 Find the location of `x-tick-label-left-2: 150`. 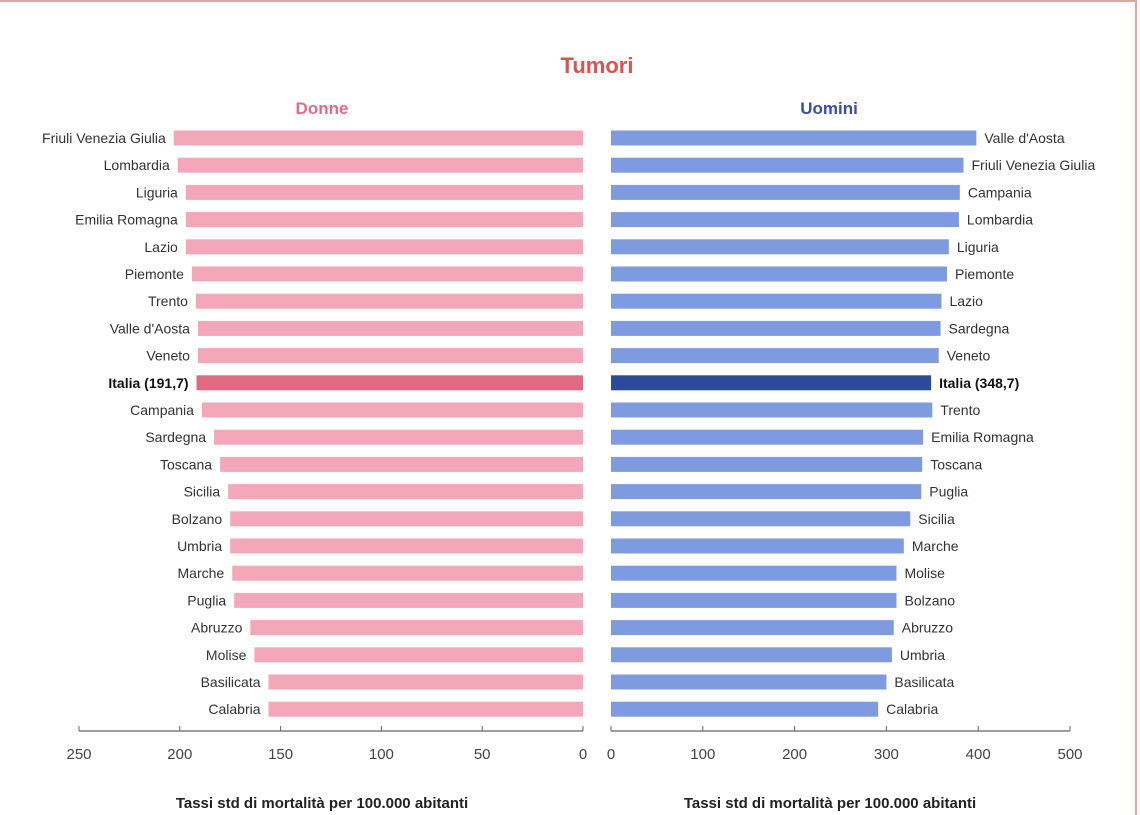

x-tick-label-left-2: 150 is located at coordinates (280, 754).